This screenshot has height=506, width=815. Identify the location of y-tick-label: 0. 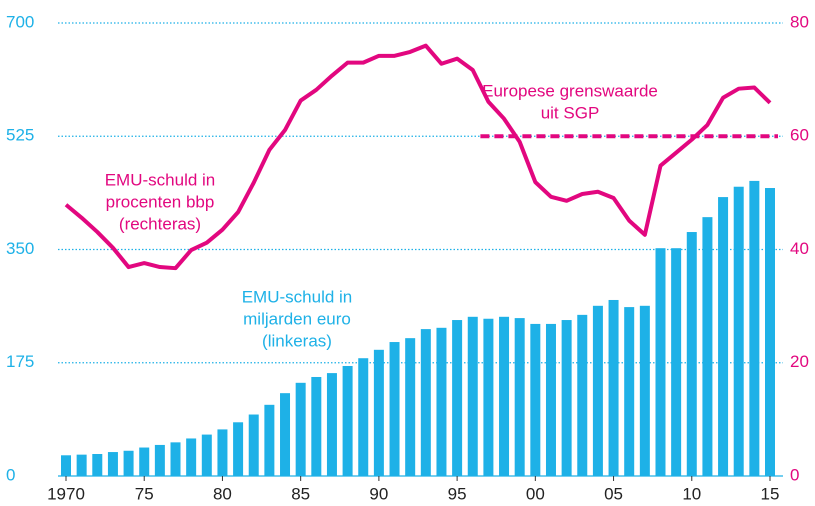
(10, 474).